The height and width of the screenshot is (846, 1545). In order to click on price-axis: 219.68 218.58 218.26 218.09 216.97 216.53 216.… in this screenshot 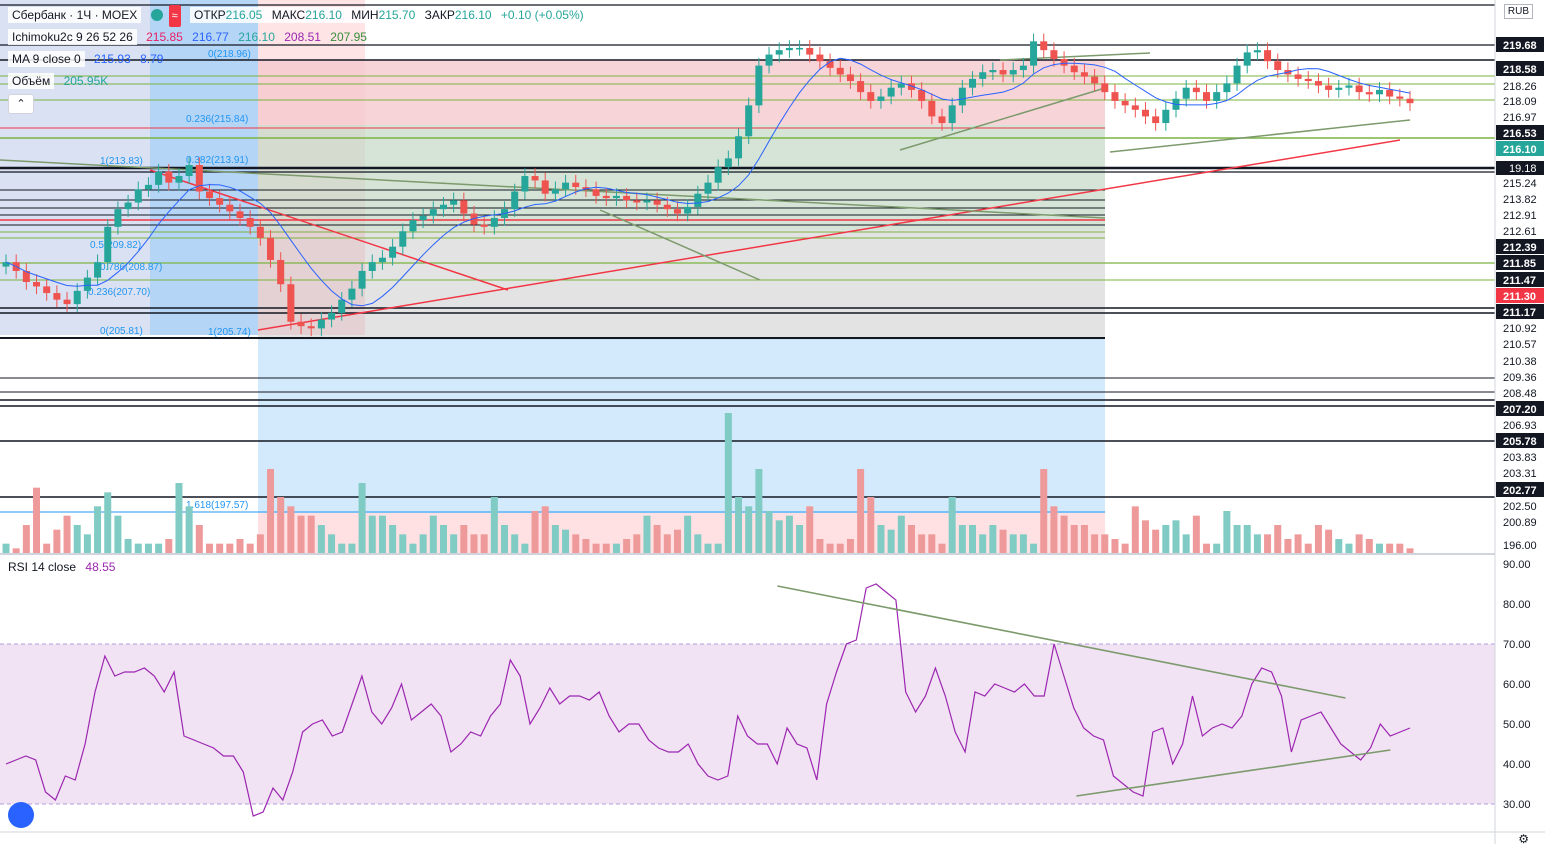, I will do `click(1519, 422)`.